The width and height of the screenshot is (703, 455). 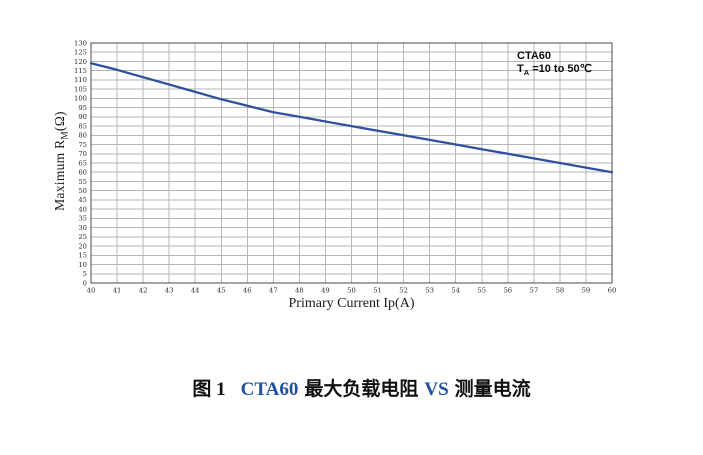 What do you see at coordinates (534, 56) in the screenshot?
I see `annotation-model-label: CTA60` at bounding box center [534, 56].